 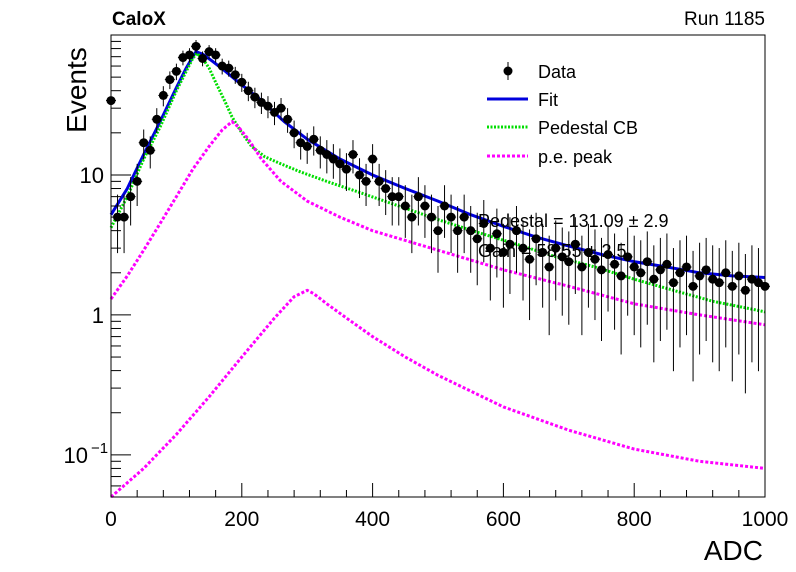 I want to click on x-tick-label: 600, so click(x=503, y=519).